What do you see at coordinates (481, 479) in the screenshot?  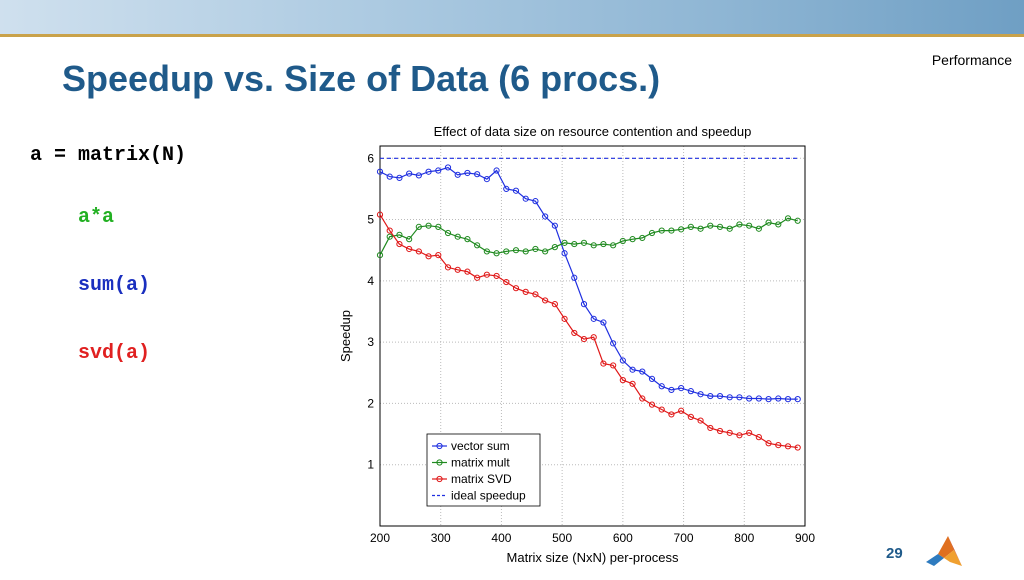 I see `legend-label: matrix SVD` at bounding box center [481, 479].